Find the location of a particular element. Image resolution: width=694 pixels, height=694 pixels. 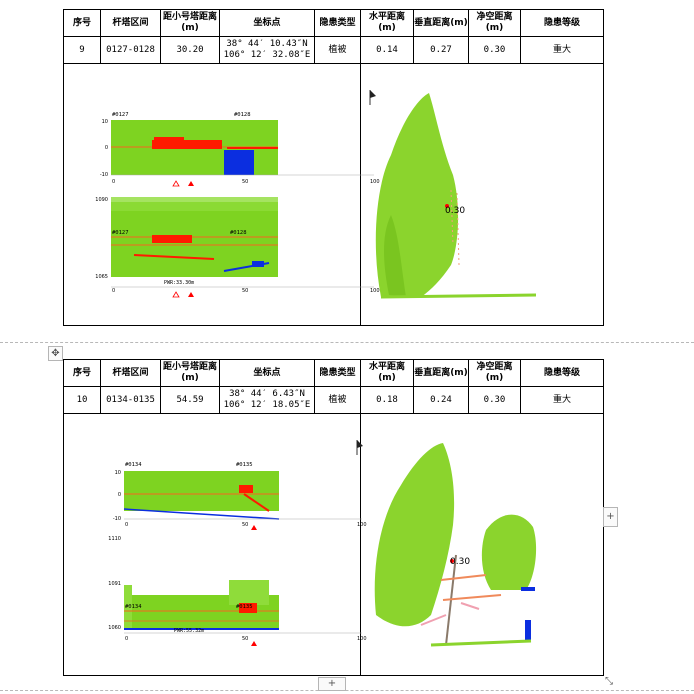

cell-coordinates: 38° 44′ 10.43″N 106° 12′ 32.08″E is located at coordinates (267, 50).